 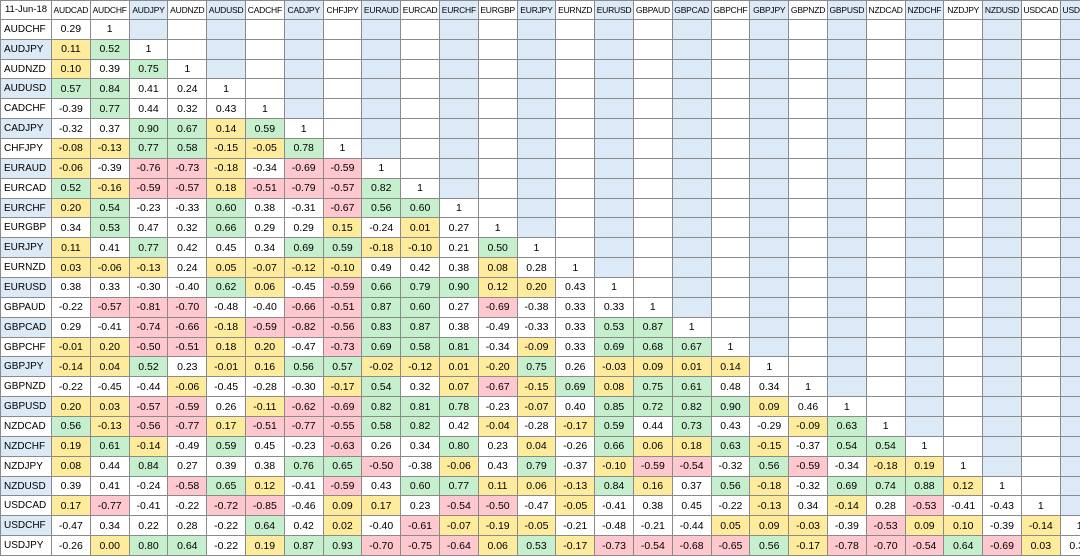 I want to click on column-header: CADJPY, so click(x=304, y=10).